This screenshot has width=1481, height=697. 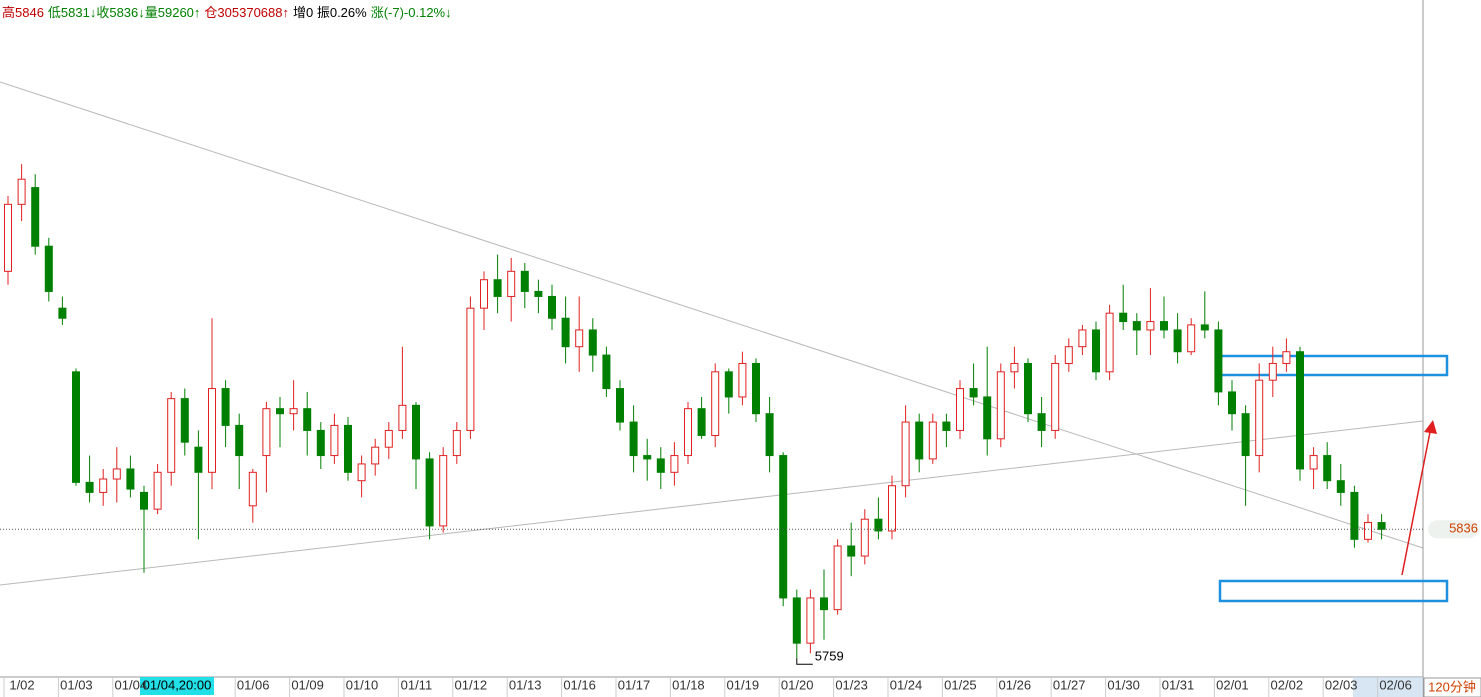 I want to click on x-tick-label: 01/26, so click(x=1015, y=684).